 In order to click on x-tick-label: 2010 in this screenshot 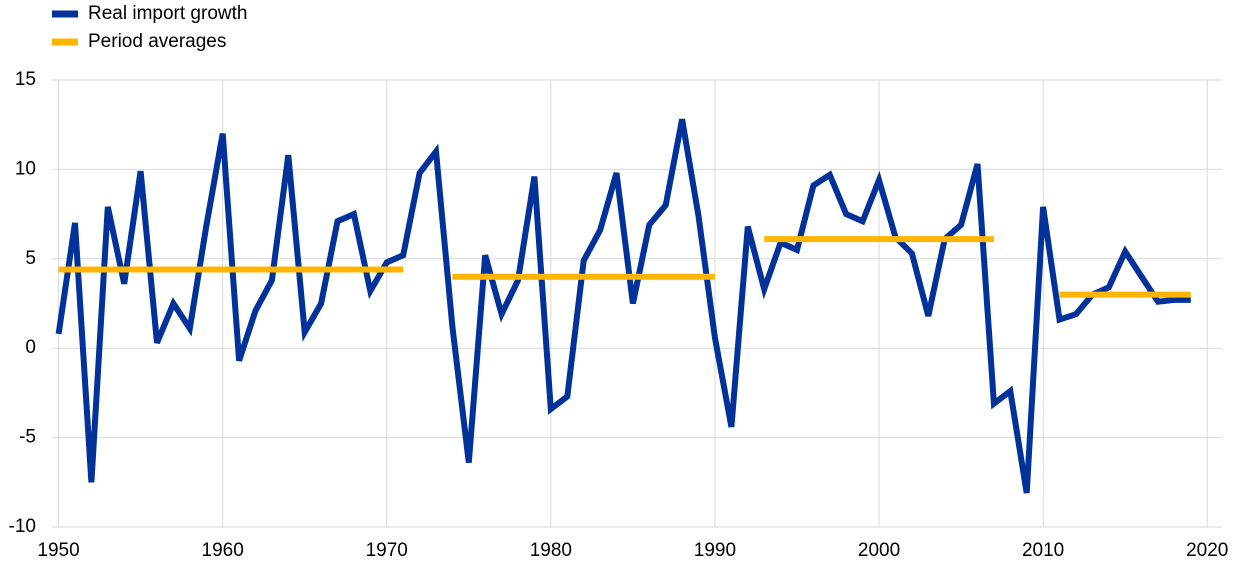, I will do `click(1043, 550)`.